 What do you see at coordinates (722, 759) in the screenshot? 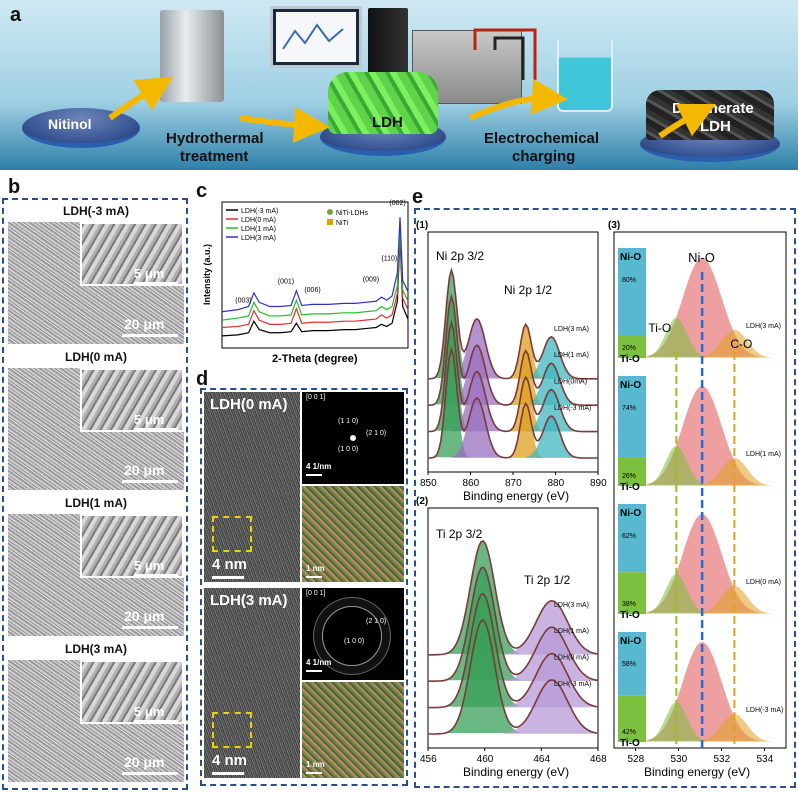
I see `tick-label: 532` at bounding box center [722, 759].